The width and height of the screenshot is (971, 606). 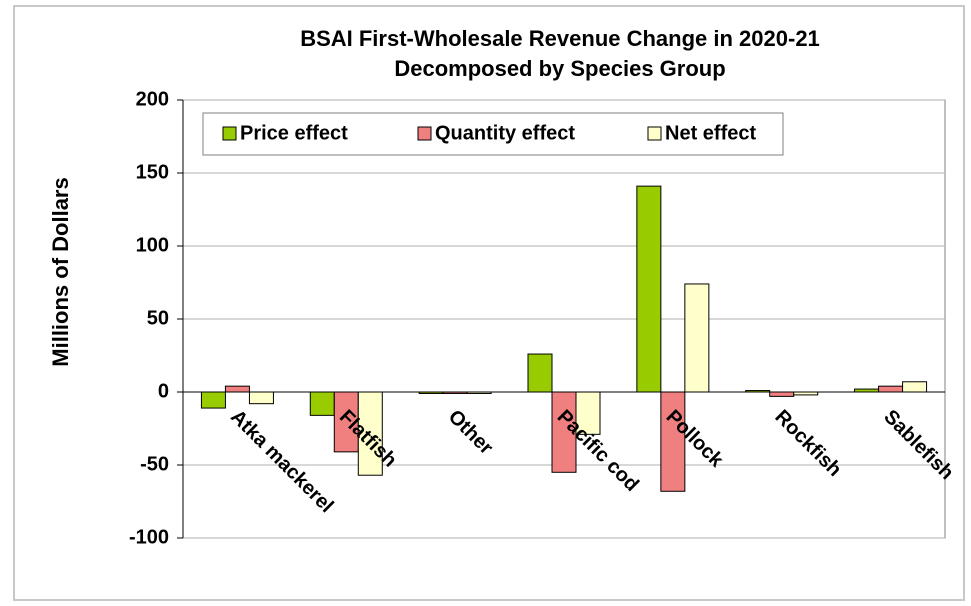 I want to click on y-tick-label: -100, so click(x=149, y=537).